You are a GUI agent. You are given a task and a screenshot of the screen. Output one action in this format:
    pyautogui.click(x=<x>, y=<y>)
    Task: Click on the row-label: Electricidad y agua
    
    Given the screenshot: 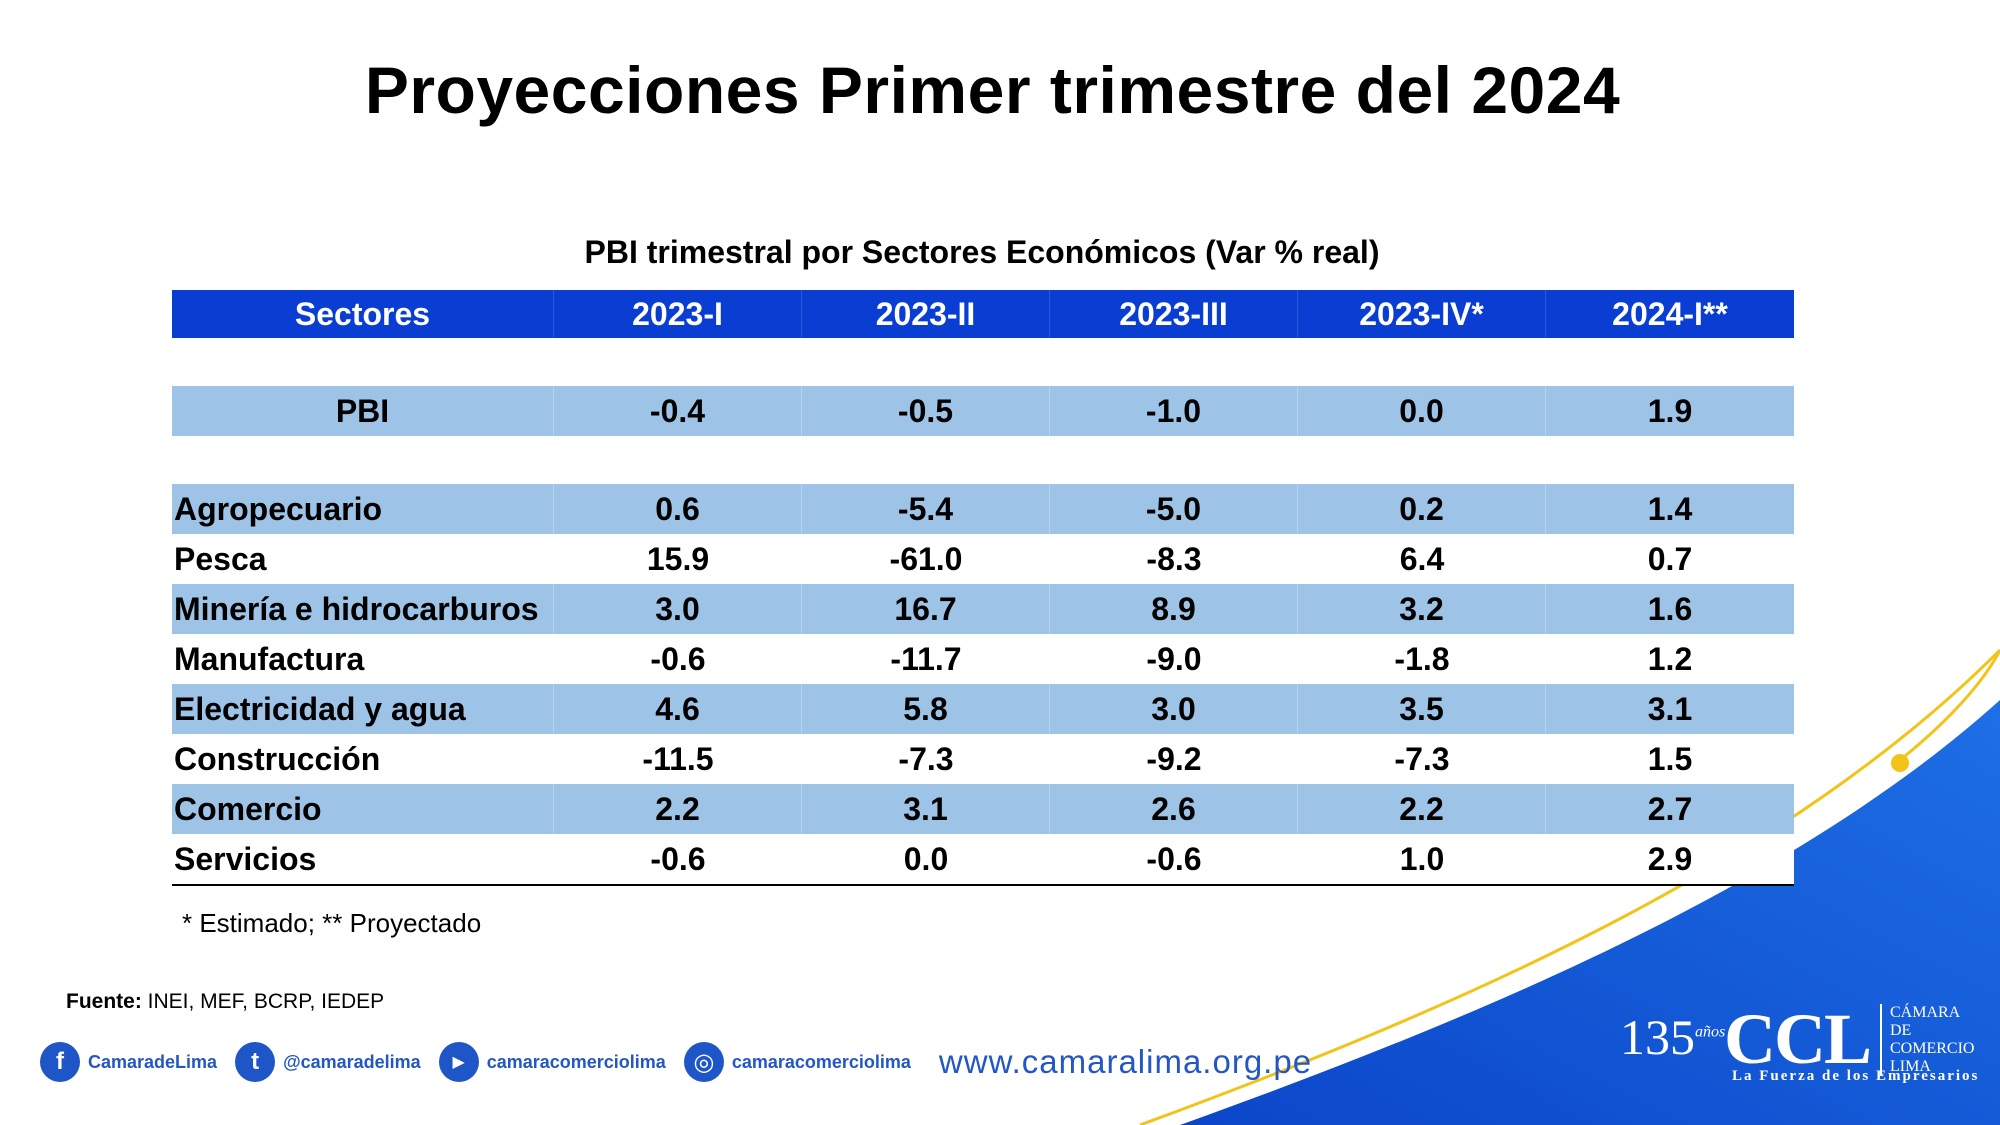 What is the action you would take?
    pyautogui.click(x=363, y=709)
    